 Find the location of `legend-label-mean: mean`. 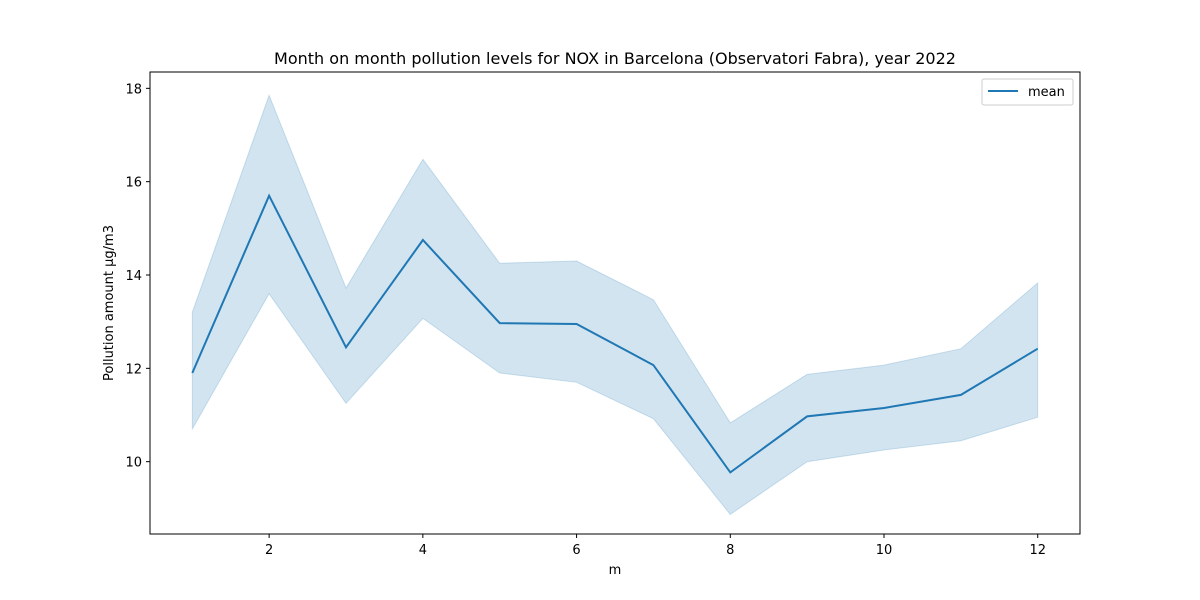

legend-label-mean: mean is located at coordinates (1046, 92).